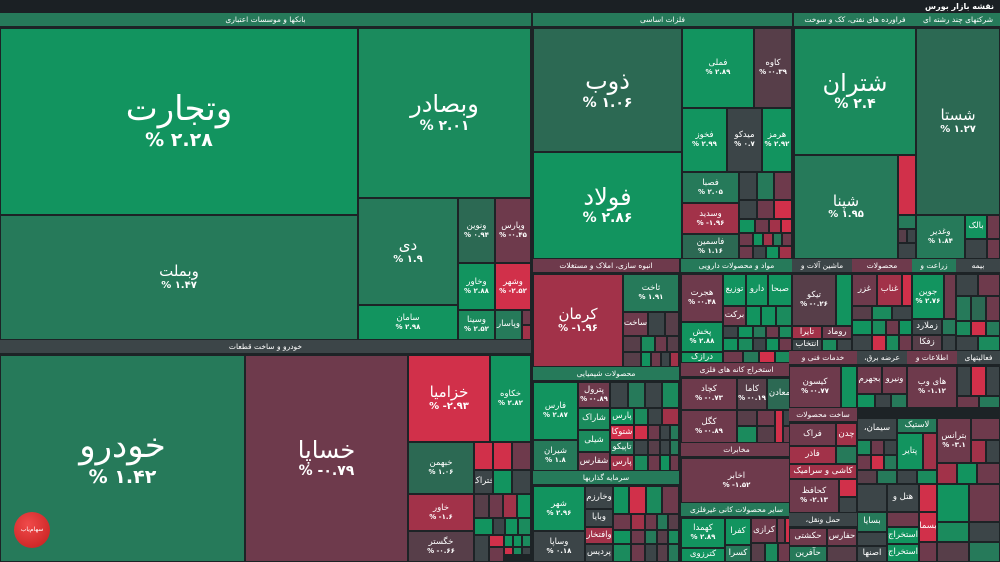 This screenshot has width=1000, height=562. What do you see at coordinates (889, 290) in the screenshot?
I see `tile-ghenab: غناب` at bounding box center [889, 290].